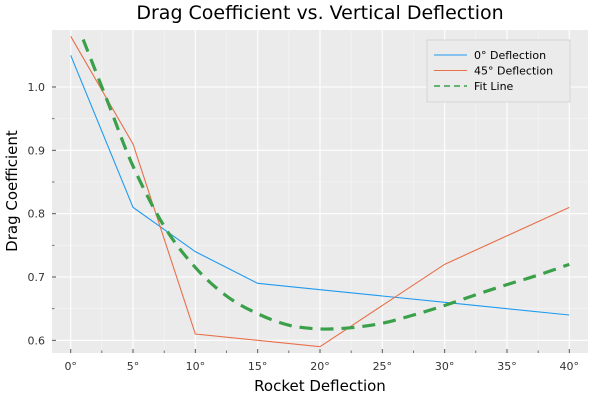 Image resolution: width=600 pixels, height=400 pixels. I want to click on x-tick-label: 20°, so click(320, 366).